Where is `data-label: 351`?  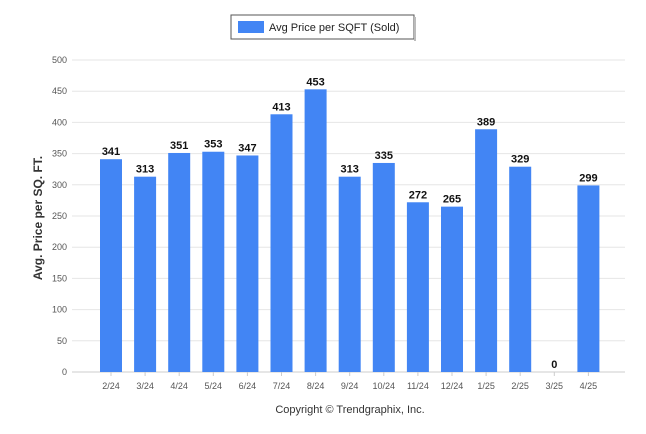 data-label: 351 is located at coordinates (179, 146).